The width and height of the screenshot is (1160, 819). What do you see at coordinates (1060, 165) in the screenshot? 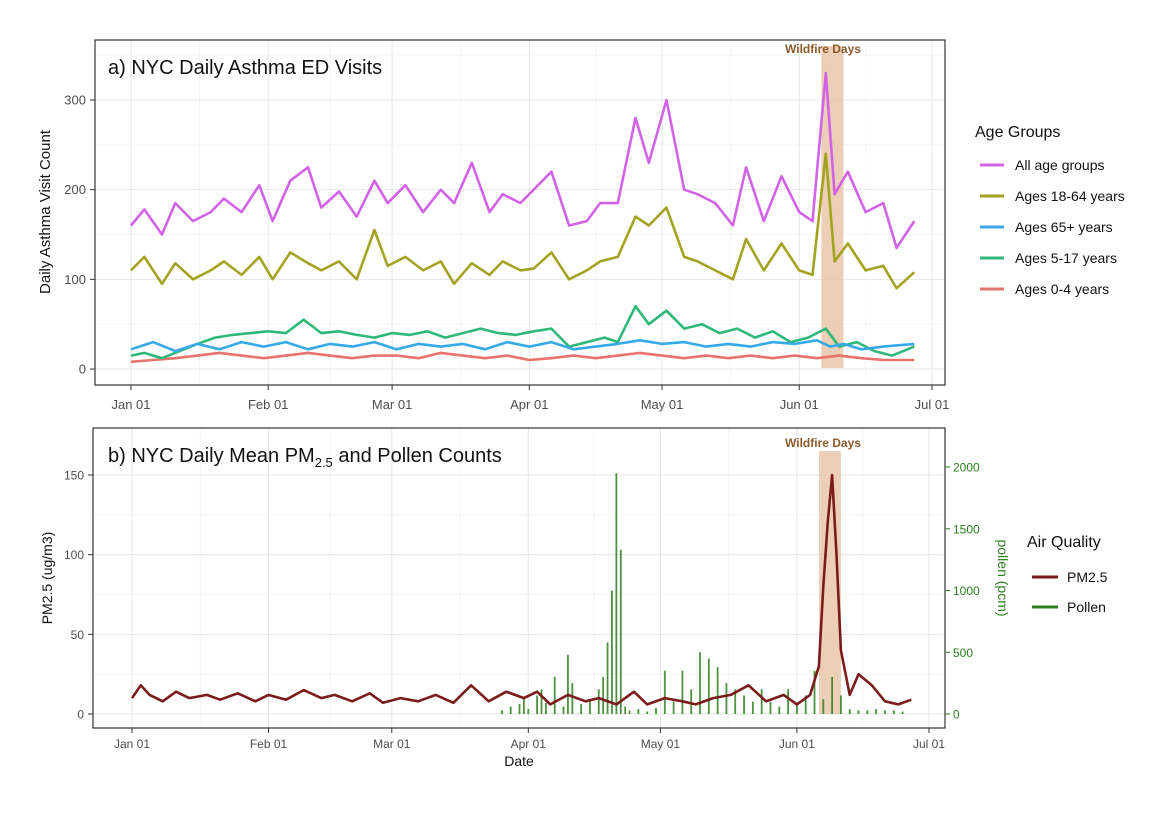
I see `legend-label: All age groups` at bounding box center [1060, 165].